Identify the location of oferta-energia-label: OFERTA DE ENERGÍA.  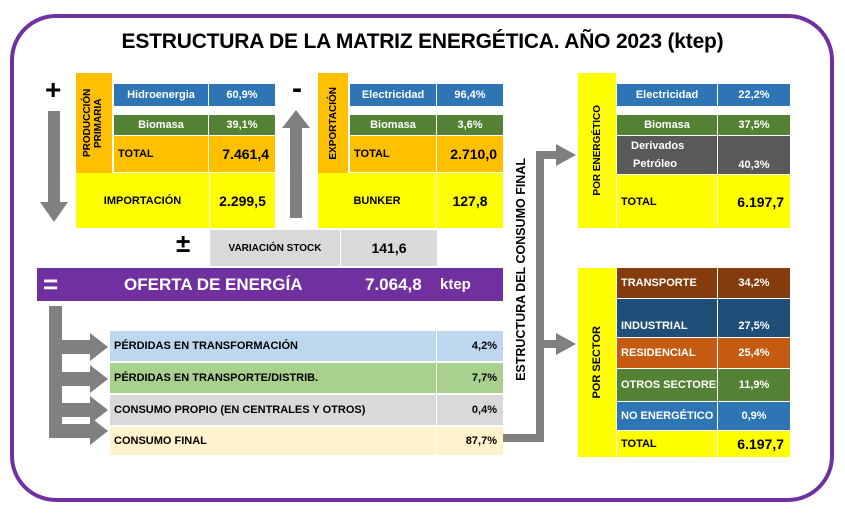
(213, 284).